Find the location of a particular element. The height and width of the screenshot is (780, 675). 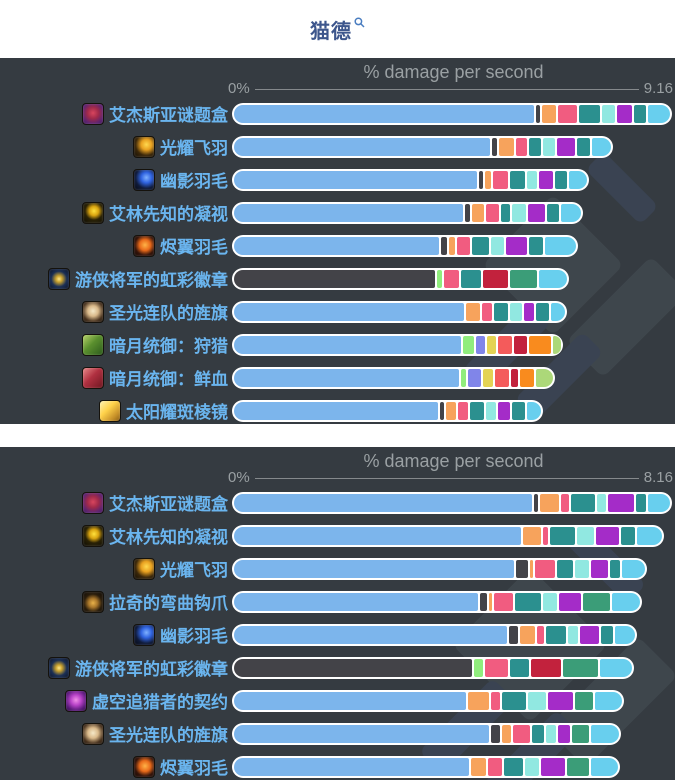

void-contract-icon is located at coordinates (76, 700).